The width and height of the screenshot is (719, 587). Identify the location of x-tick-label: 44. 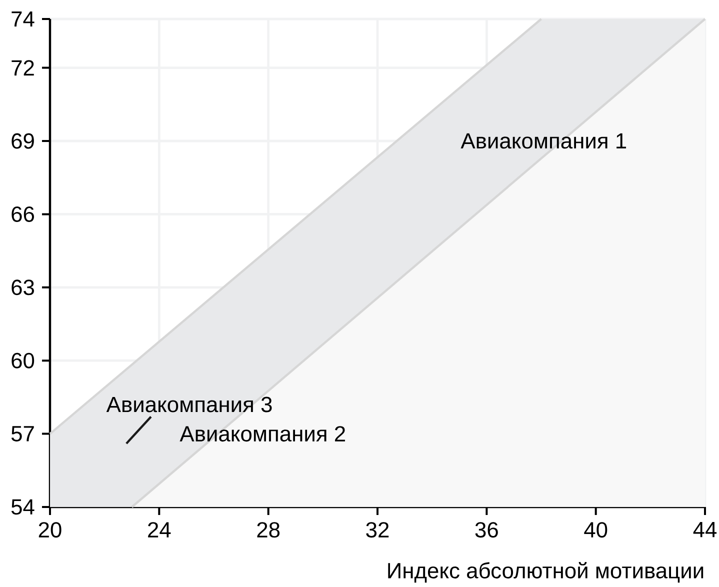
(705, 530).